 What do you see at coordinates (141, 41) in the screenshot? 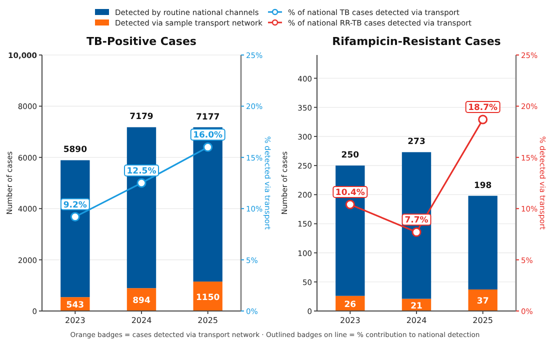
I see `chart-title: TB-Positive Cases` at bounding box center [141, 41].